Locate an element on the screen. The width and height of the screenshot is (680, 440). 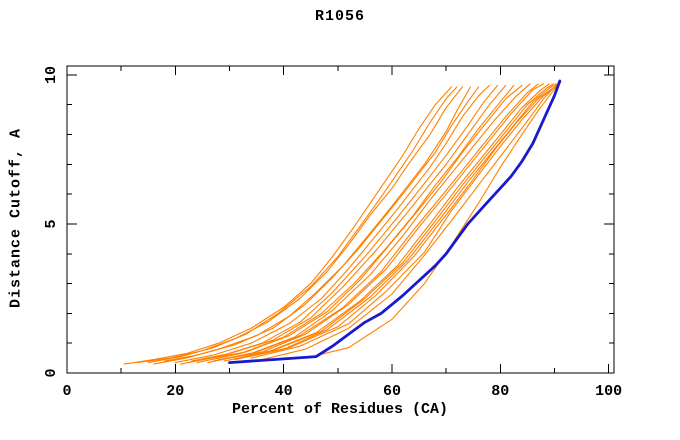
x-tick-label-40: 40 is located at coordinates (284, 391).